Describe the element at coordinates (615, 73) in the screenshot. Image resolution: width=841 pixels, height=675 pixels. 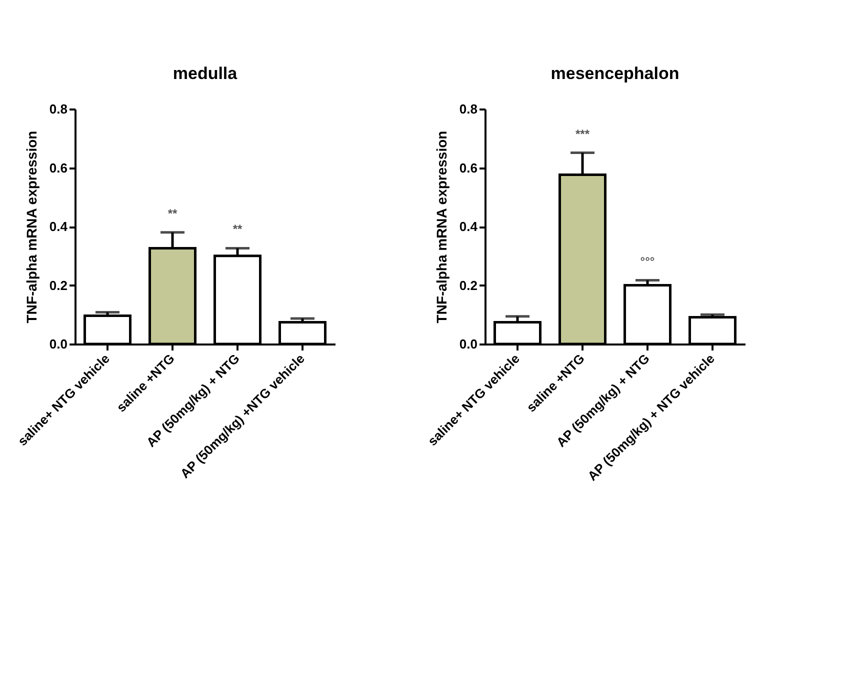
I see `chart-title: mesencephalon` at that location.